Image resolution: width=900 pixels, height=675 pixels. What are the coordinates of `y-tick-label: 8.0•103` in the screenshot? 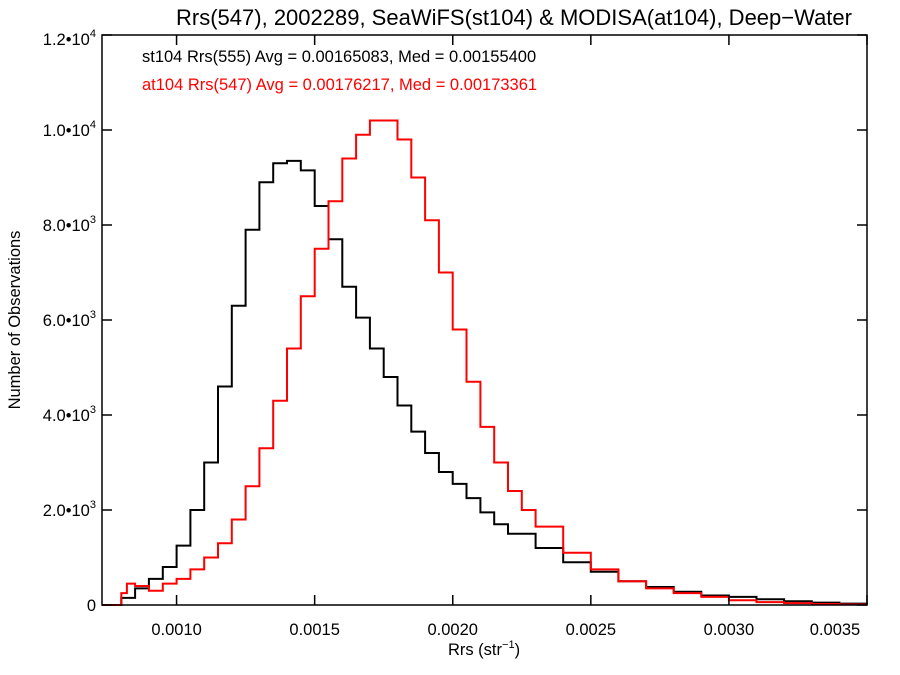 It's located at (69, 224).